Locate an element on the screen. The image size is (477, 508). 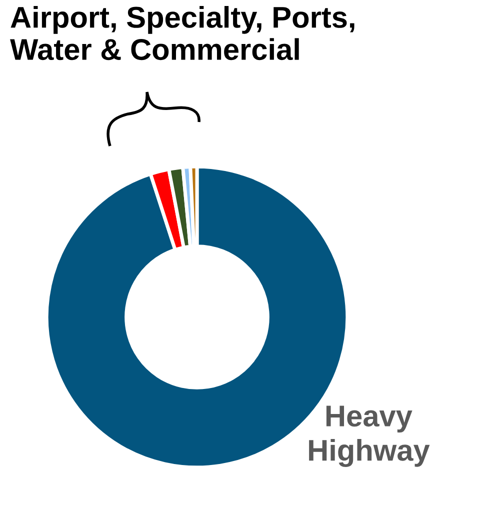
text: Airport, Specialty, Ports, Water & Commercial is located at coordinates (182, 33).